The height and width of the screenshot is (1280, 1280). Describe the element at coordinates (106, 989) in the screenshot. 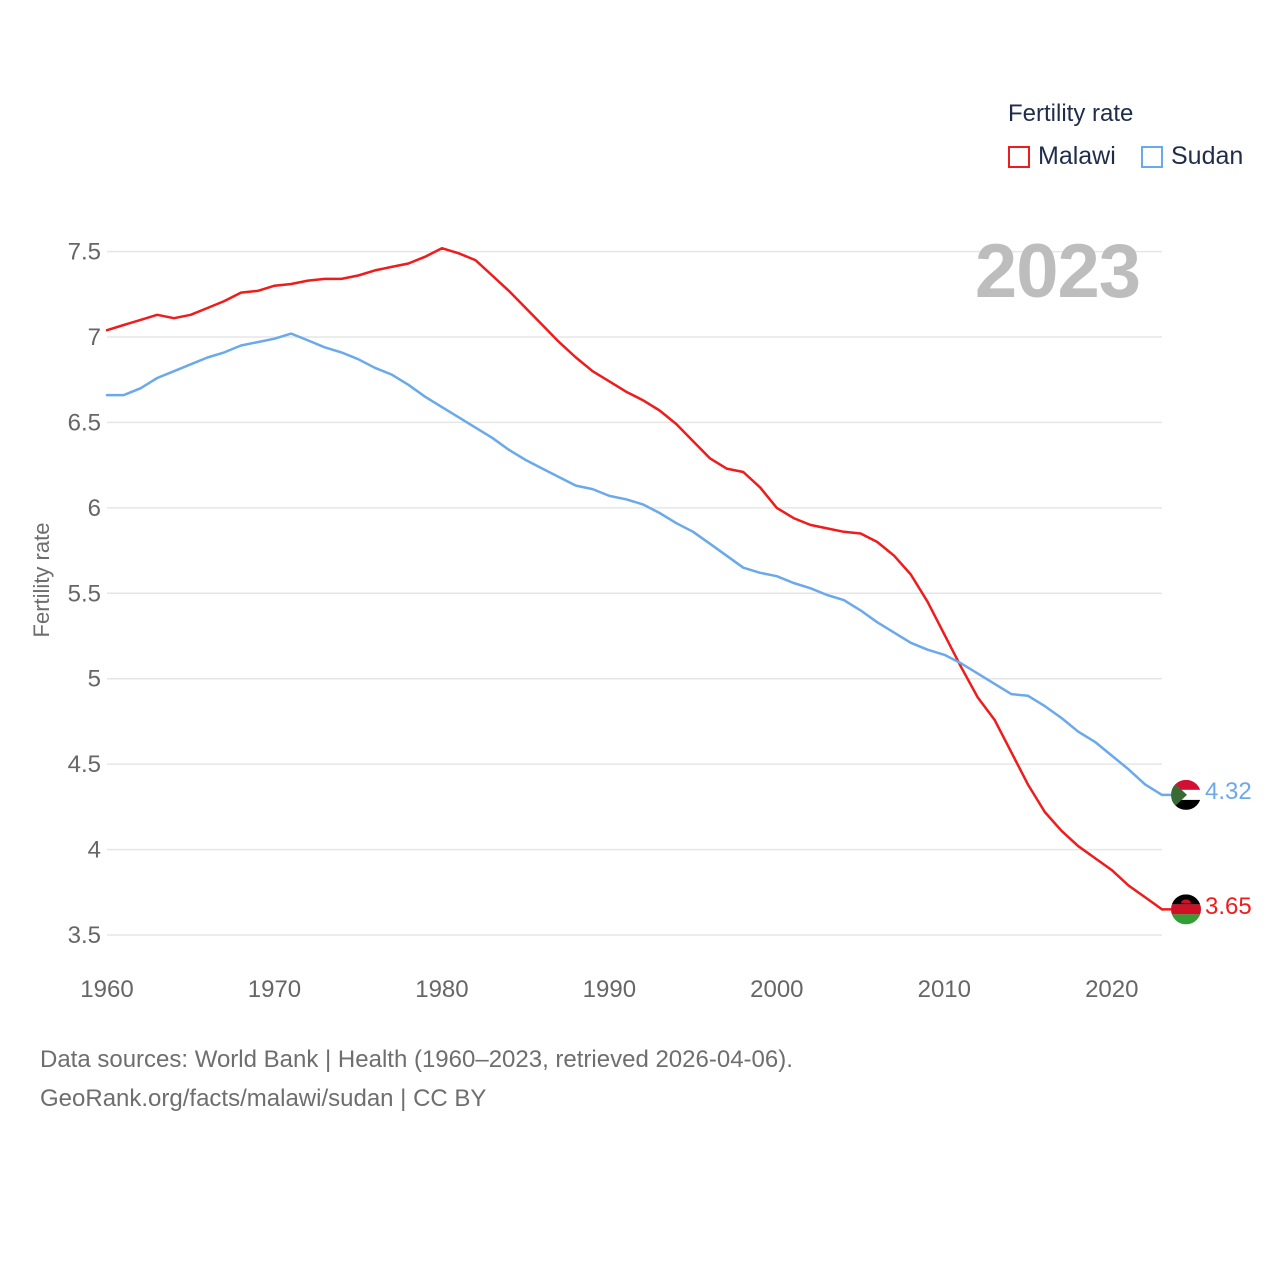

I see `x-tick-label: 1960` at that location.